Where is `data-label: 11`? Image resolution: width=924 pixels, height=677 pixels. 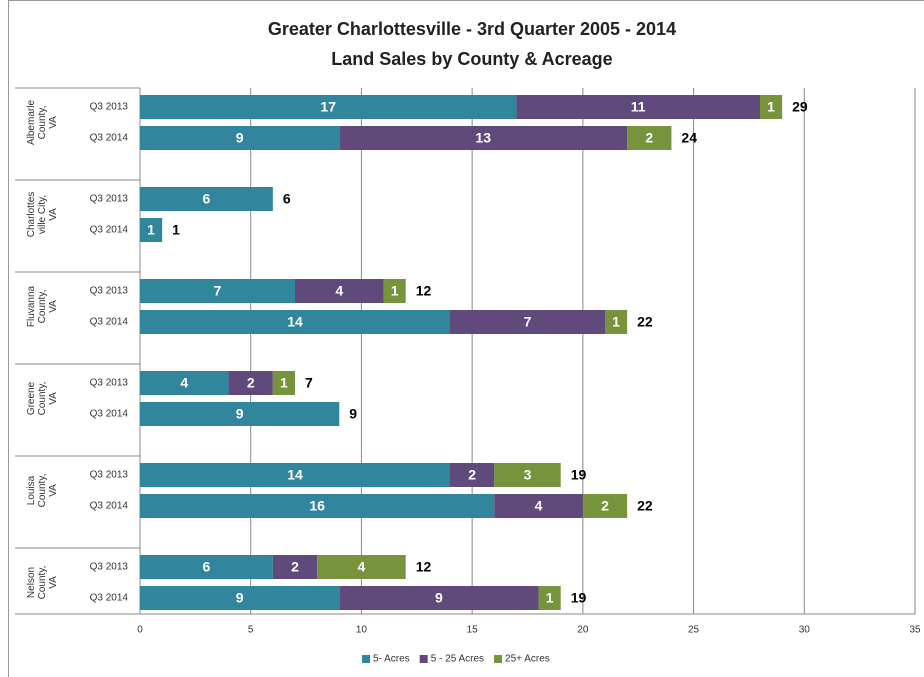 data-label: 11 is located at coordinates (638, 107).